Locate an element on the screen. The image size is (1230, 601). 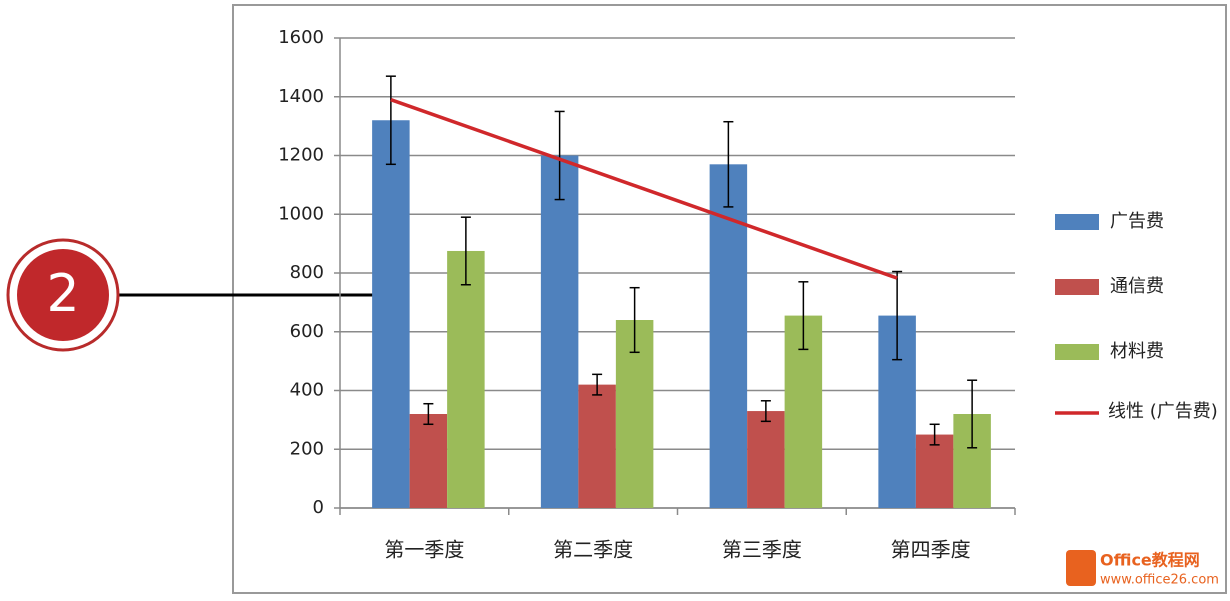
y-tick-label: 1200 is located at coordinates (301, 155).